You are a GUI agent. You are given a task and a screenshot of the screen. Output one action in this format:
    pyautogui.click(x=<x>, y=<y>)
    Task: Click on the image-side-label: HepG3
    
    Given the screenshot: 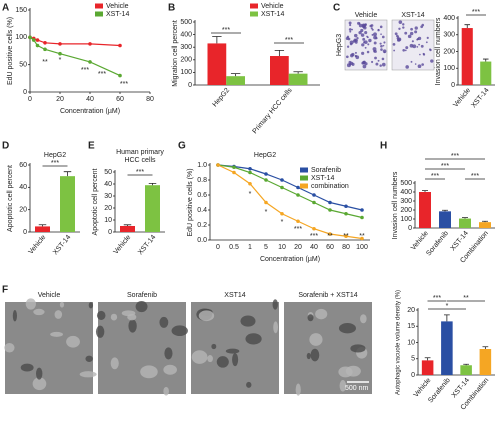 What is the action you would take?
    pyautogui.click(x=339, y=45)
    